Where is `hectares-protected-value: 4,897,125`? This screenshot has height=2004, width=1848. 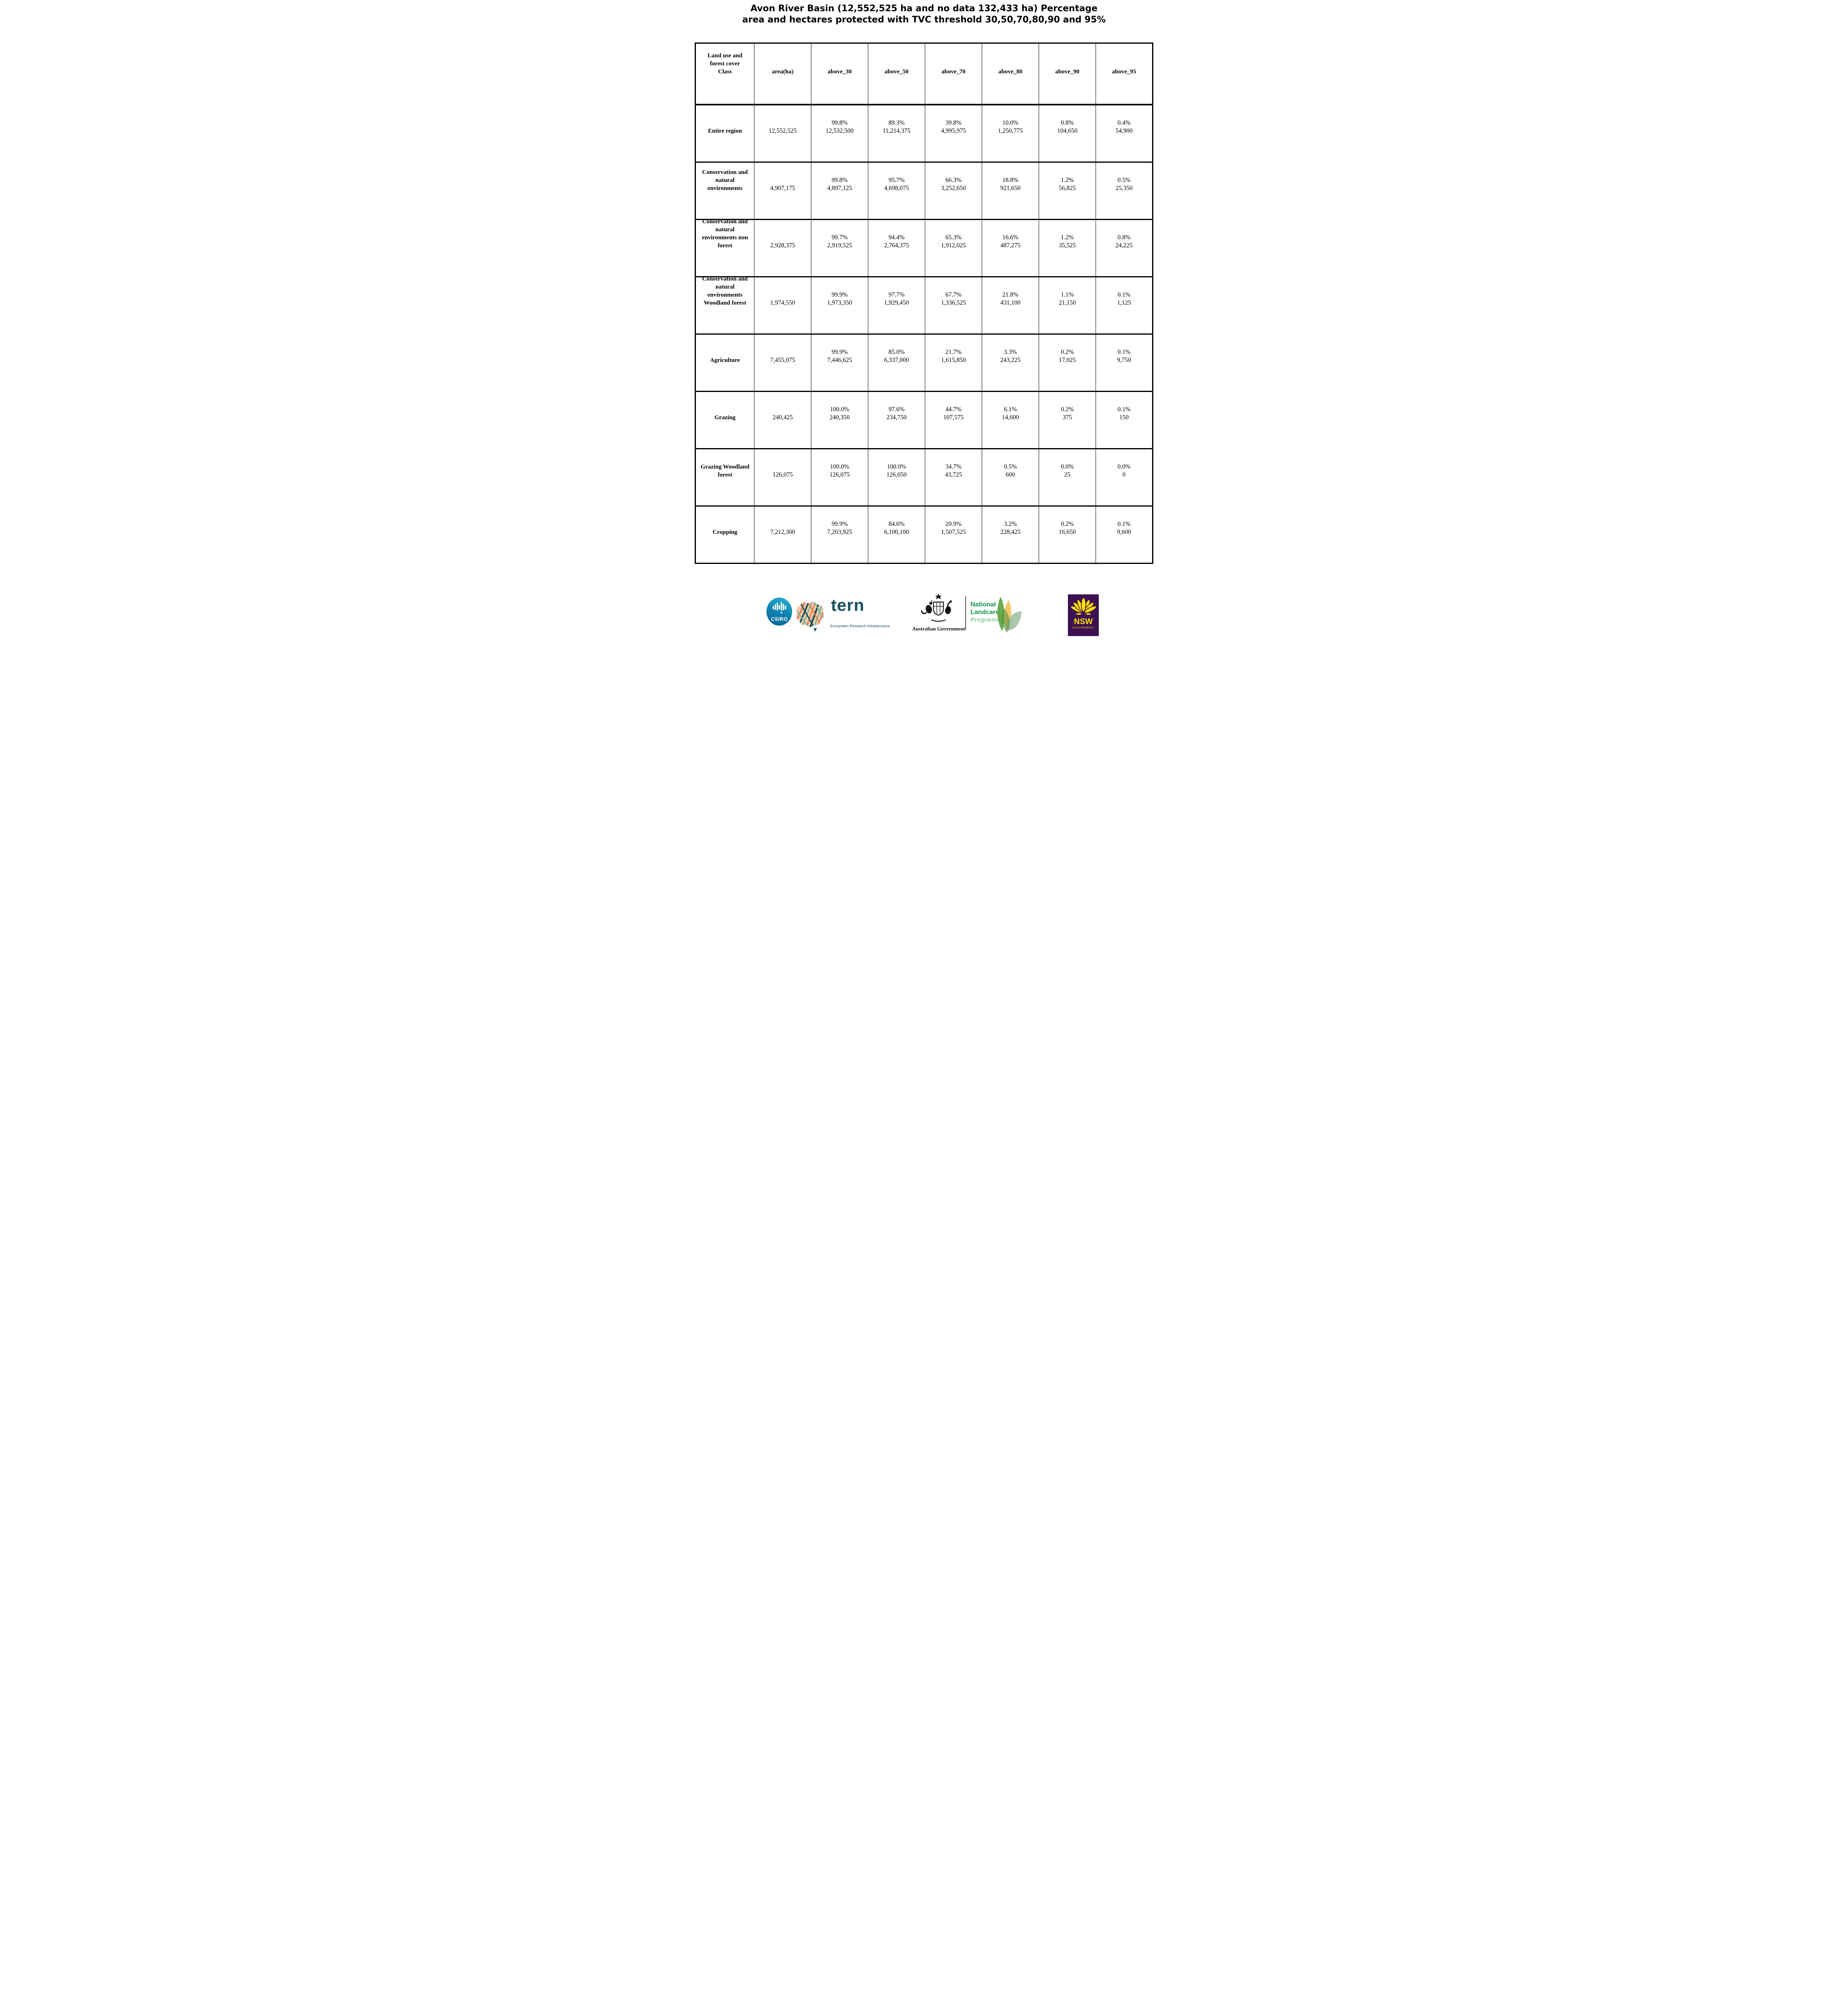 hectares-protected-value: 4,897,125 is located at coordinates (839, 188).